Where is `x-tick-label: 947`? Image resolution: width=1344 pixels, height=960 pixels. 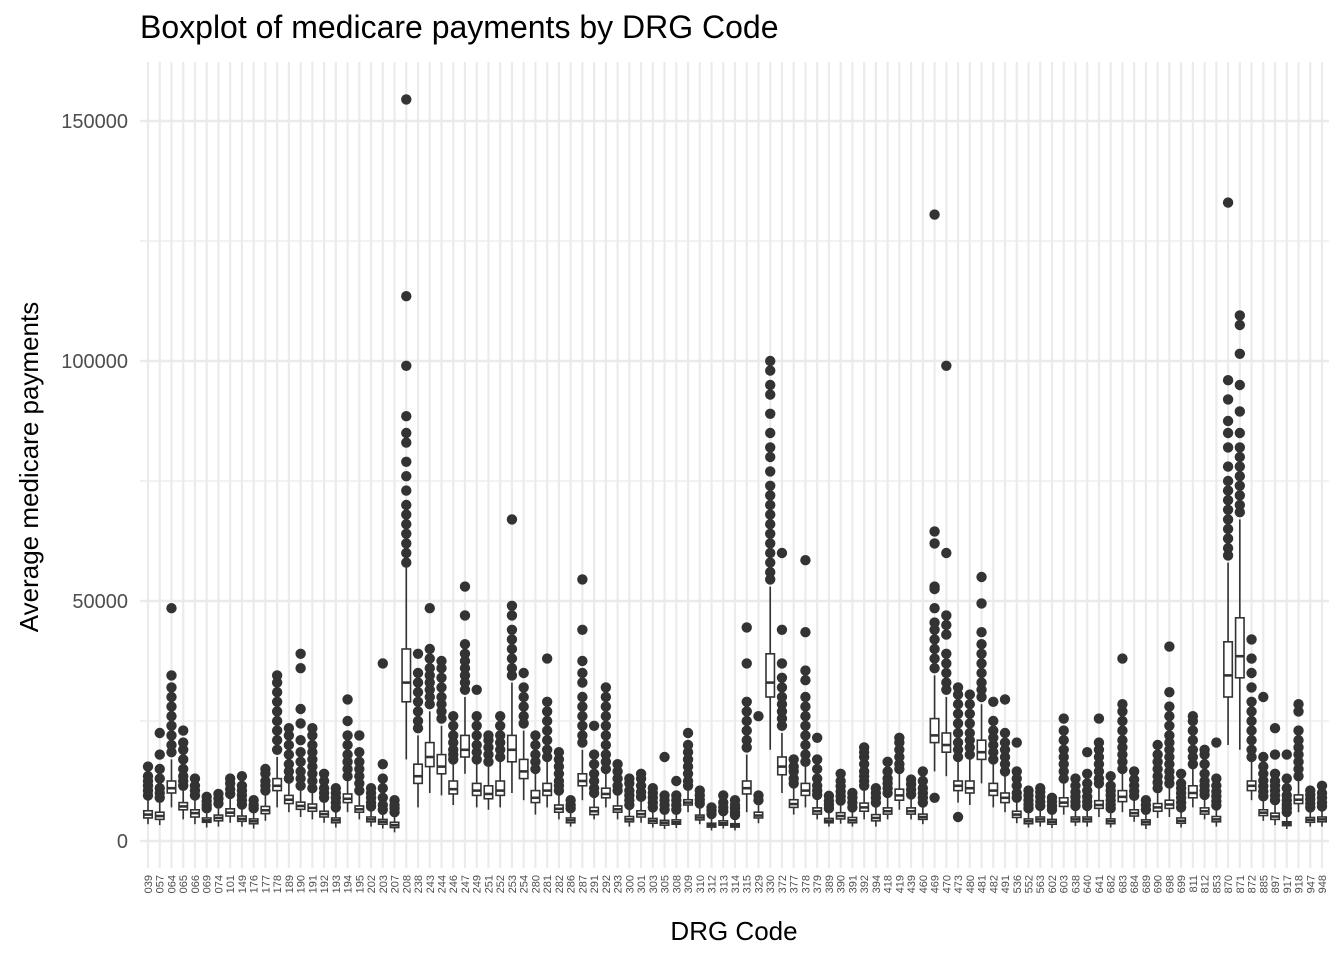 x-tick-label: 947 is located at coordinates (1311, 884).